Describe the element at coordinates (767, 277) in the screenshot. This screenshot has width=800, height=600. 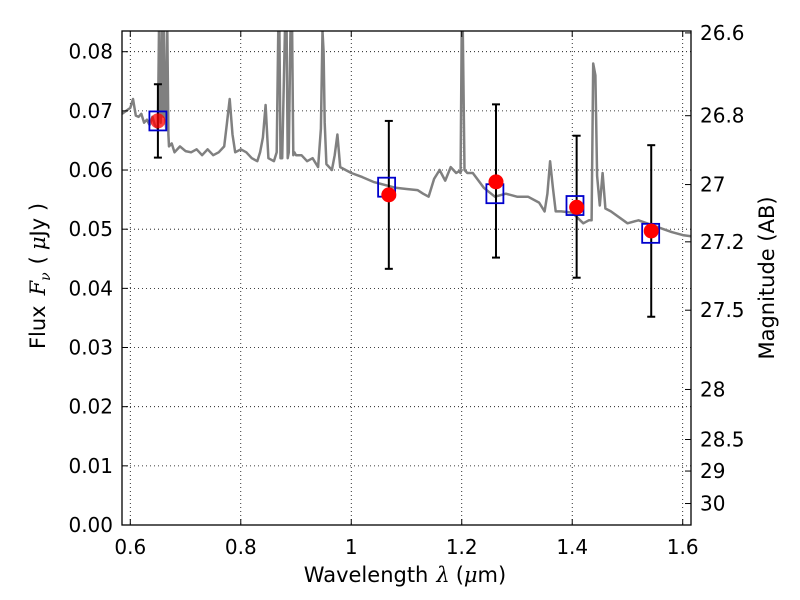
I see `y-axis-title-right: Magnitude (AB)` at that location.